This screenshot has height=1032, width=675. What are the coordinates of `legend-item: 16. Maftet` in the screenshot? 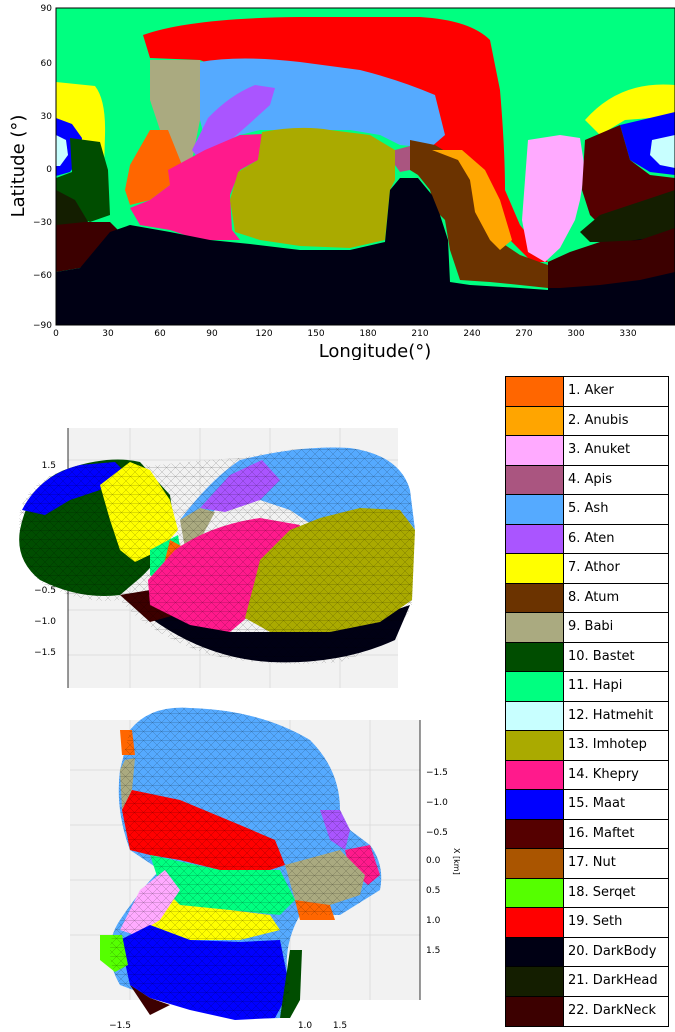 It's located at (587, 834).